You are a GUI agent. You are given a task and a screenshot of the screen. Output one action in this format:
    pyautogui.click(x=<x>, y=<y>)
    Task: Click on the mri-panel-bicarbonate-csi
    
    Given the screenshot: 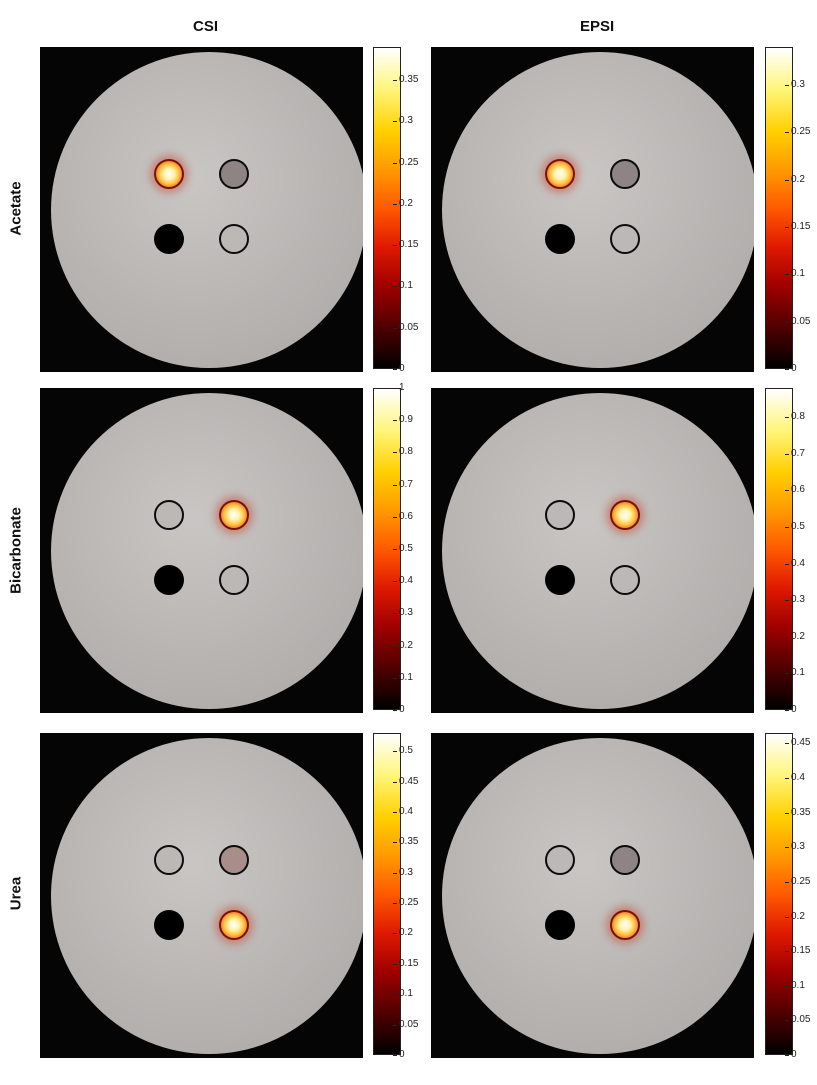 What is the action you would take?
    pyautogui.click(x=201, y=550)
    